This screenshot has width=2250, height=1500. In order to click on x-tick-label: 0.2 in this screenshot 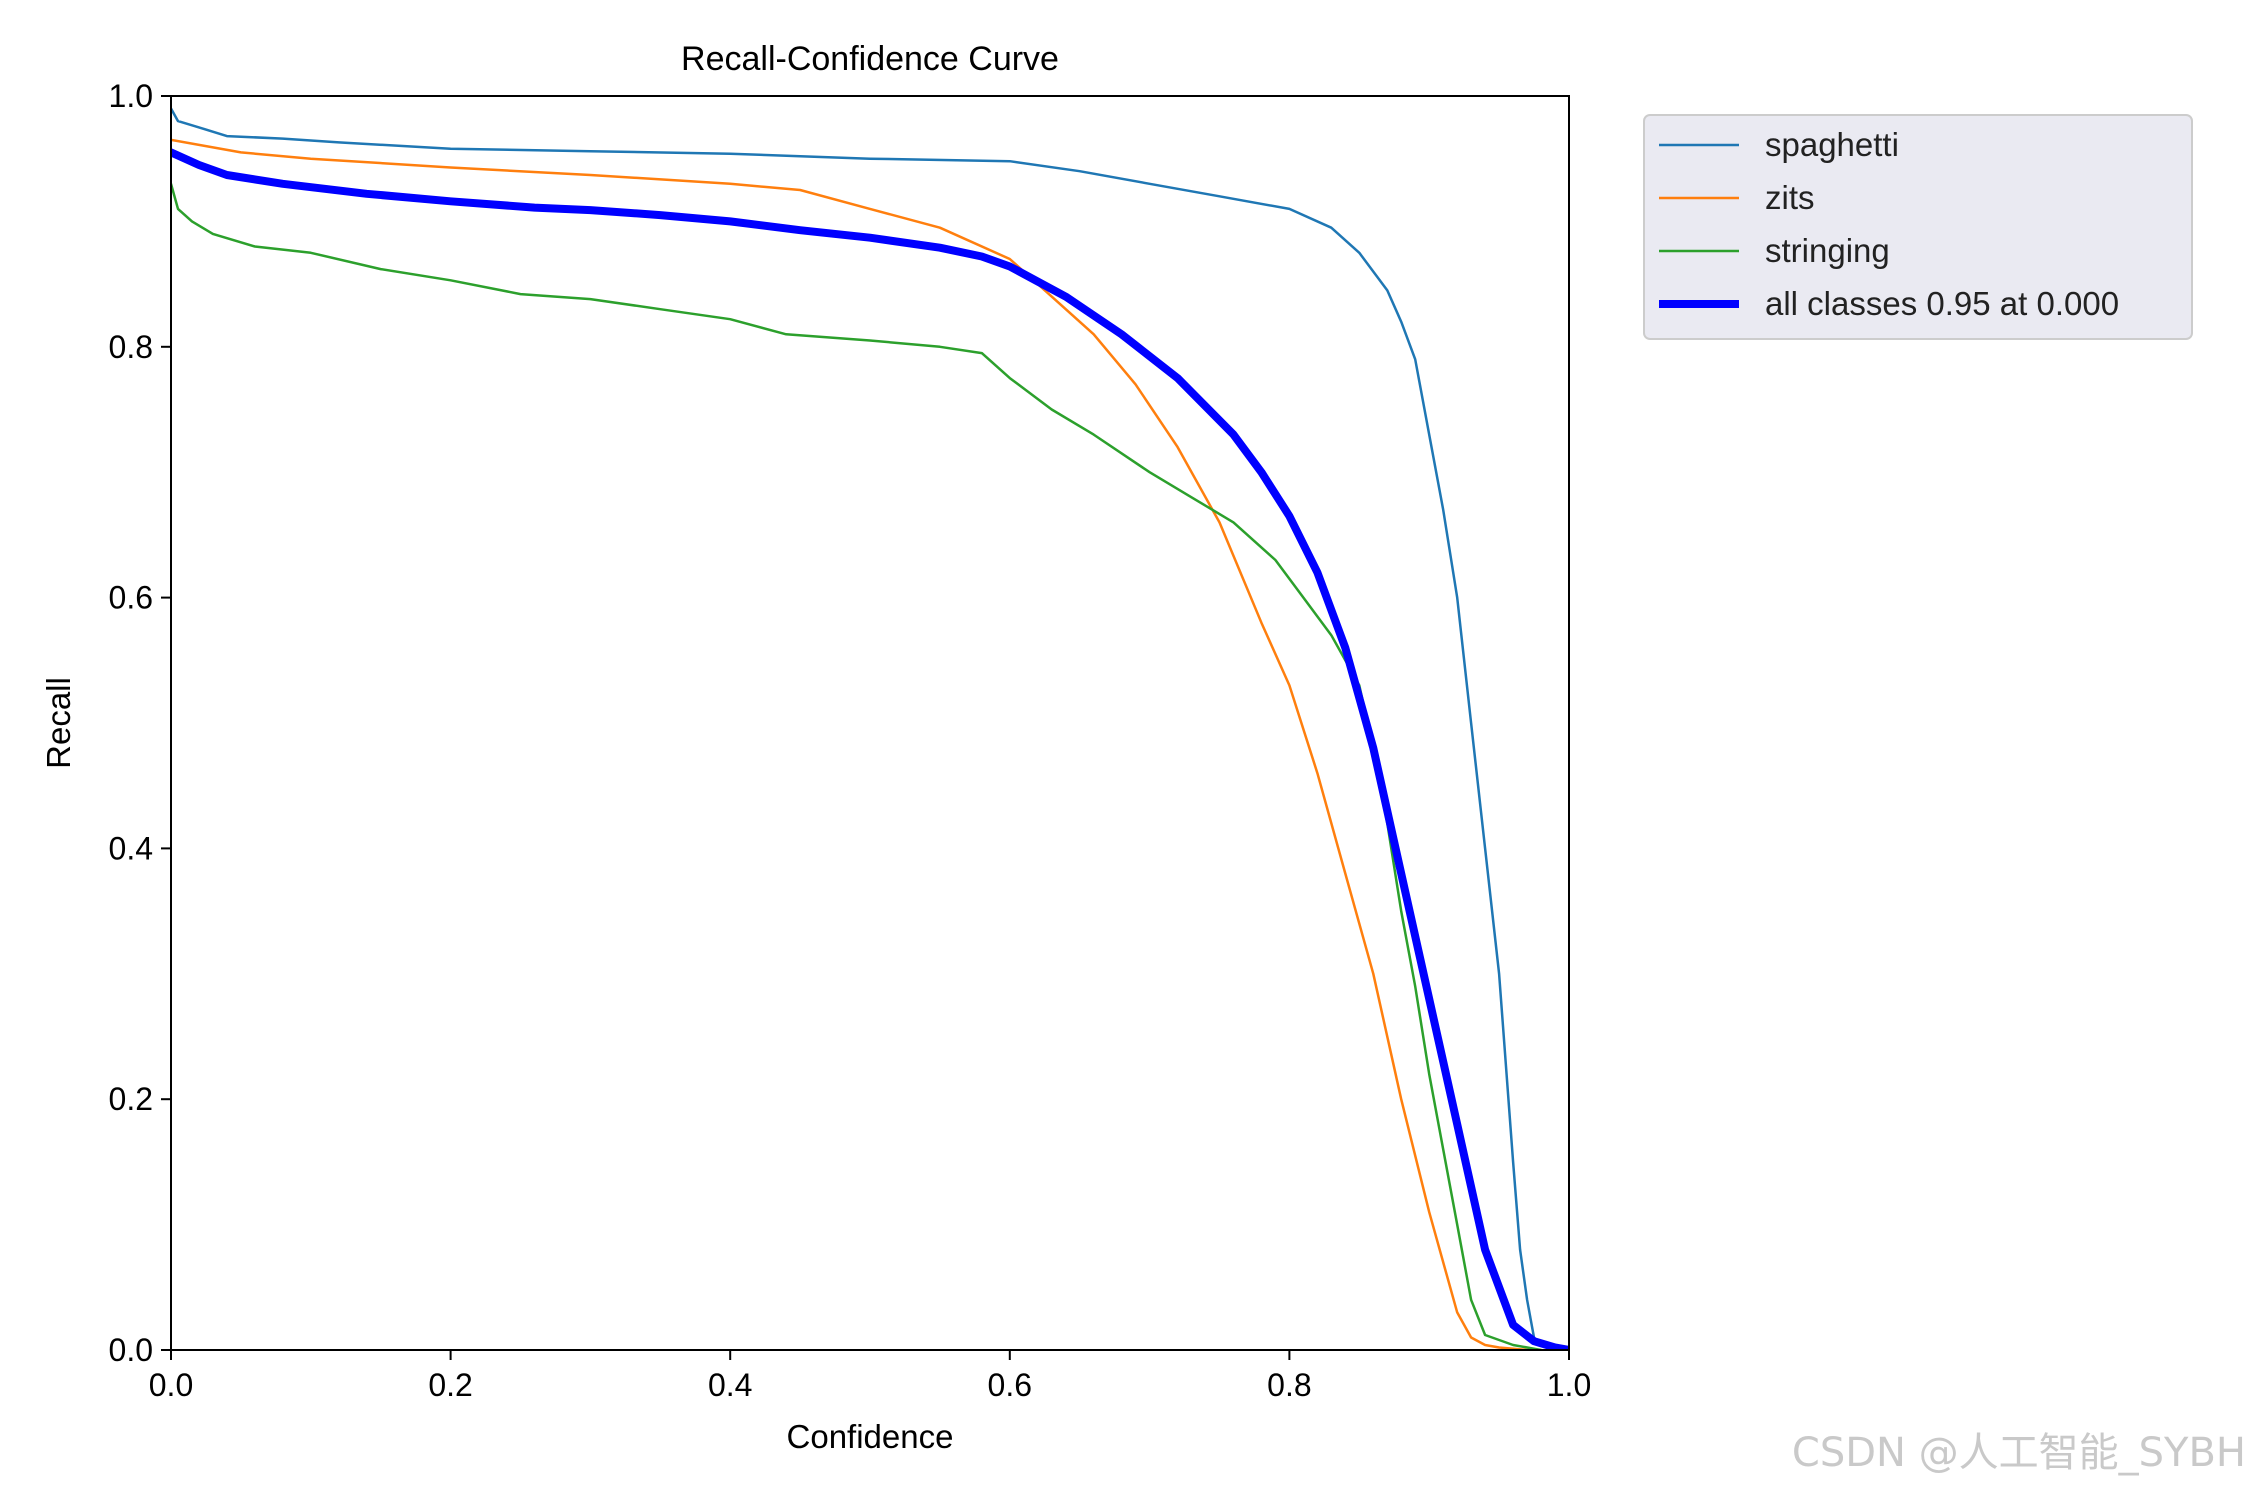, I will do `click(450, 1385)`.